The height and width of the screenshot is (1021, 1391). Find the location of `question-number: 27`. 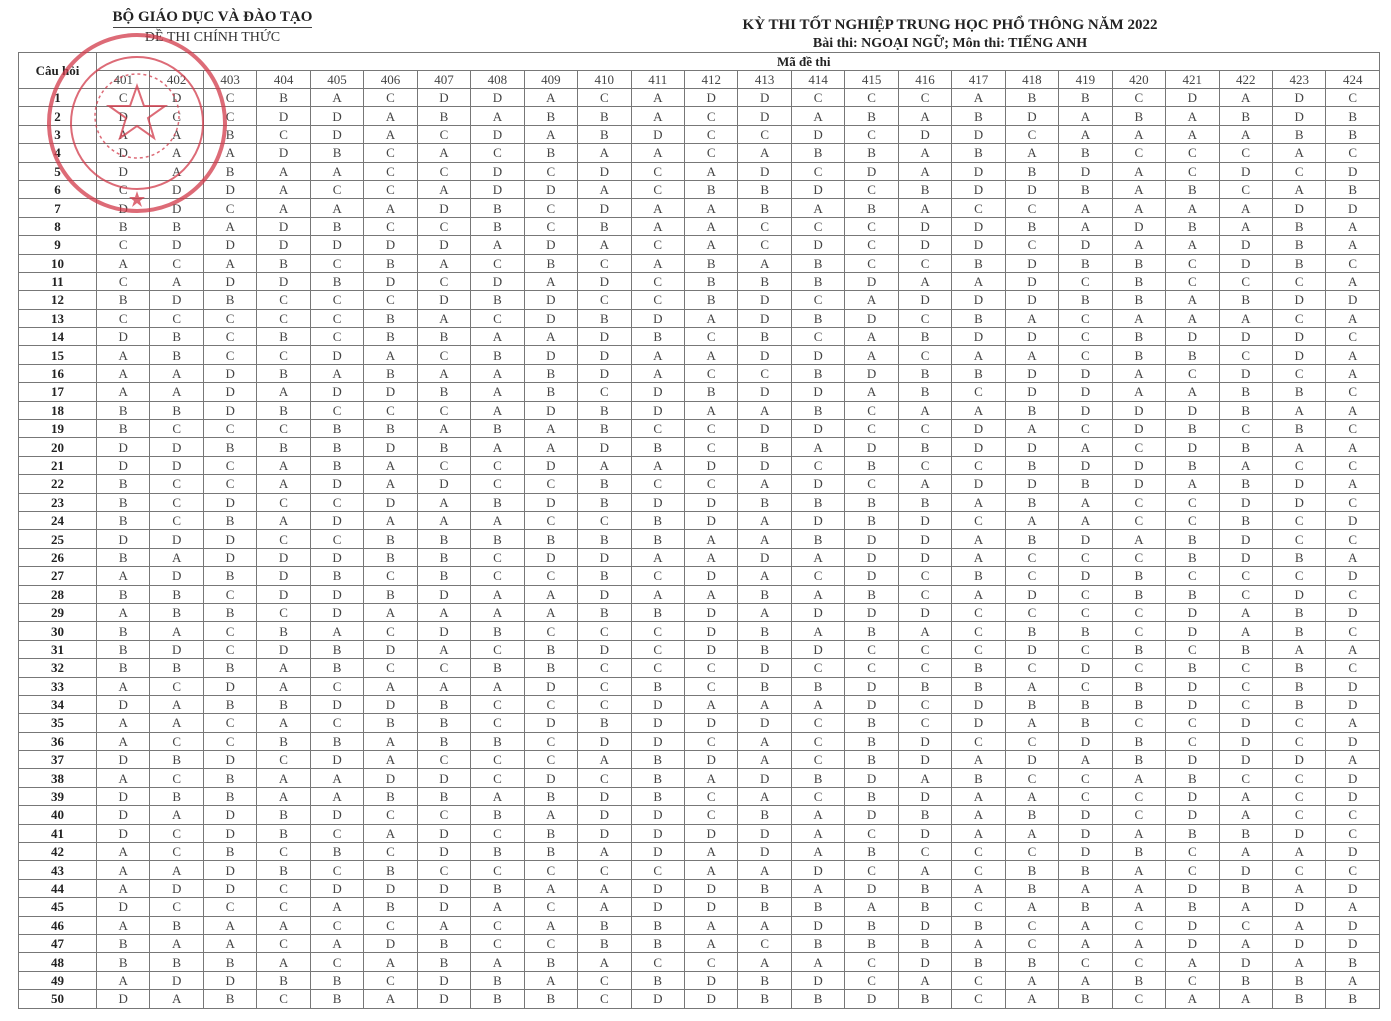

question-number: 27 is located at coordinates (57, 576).